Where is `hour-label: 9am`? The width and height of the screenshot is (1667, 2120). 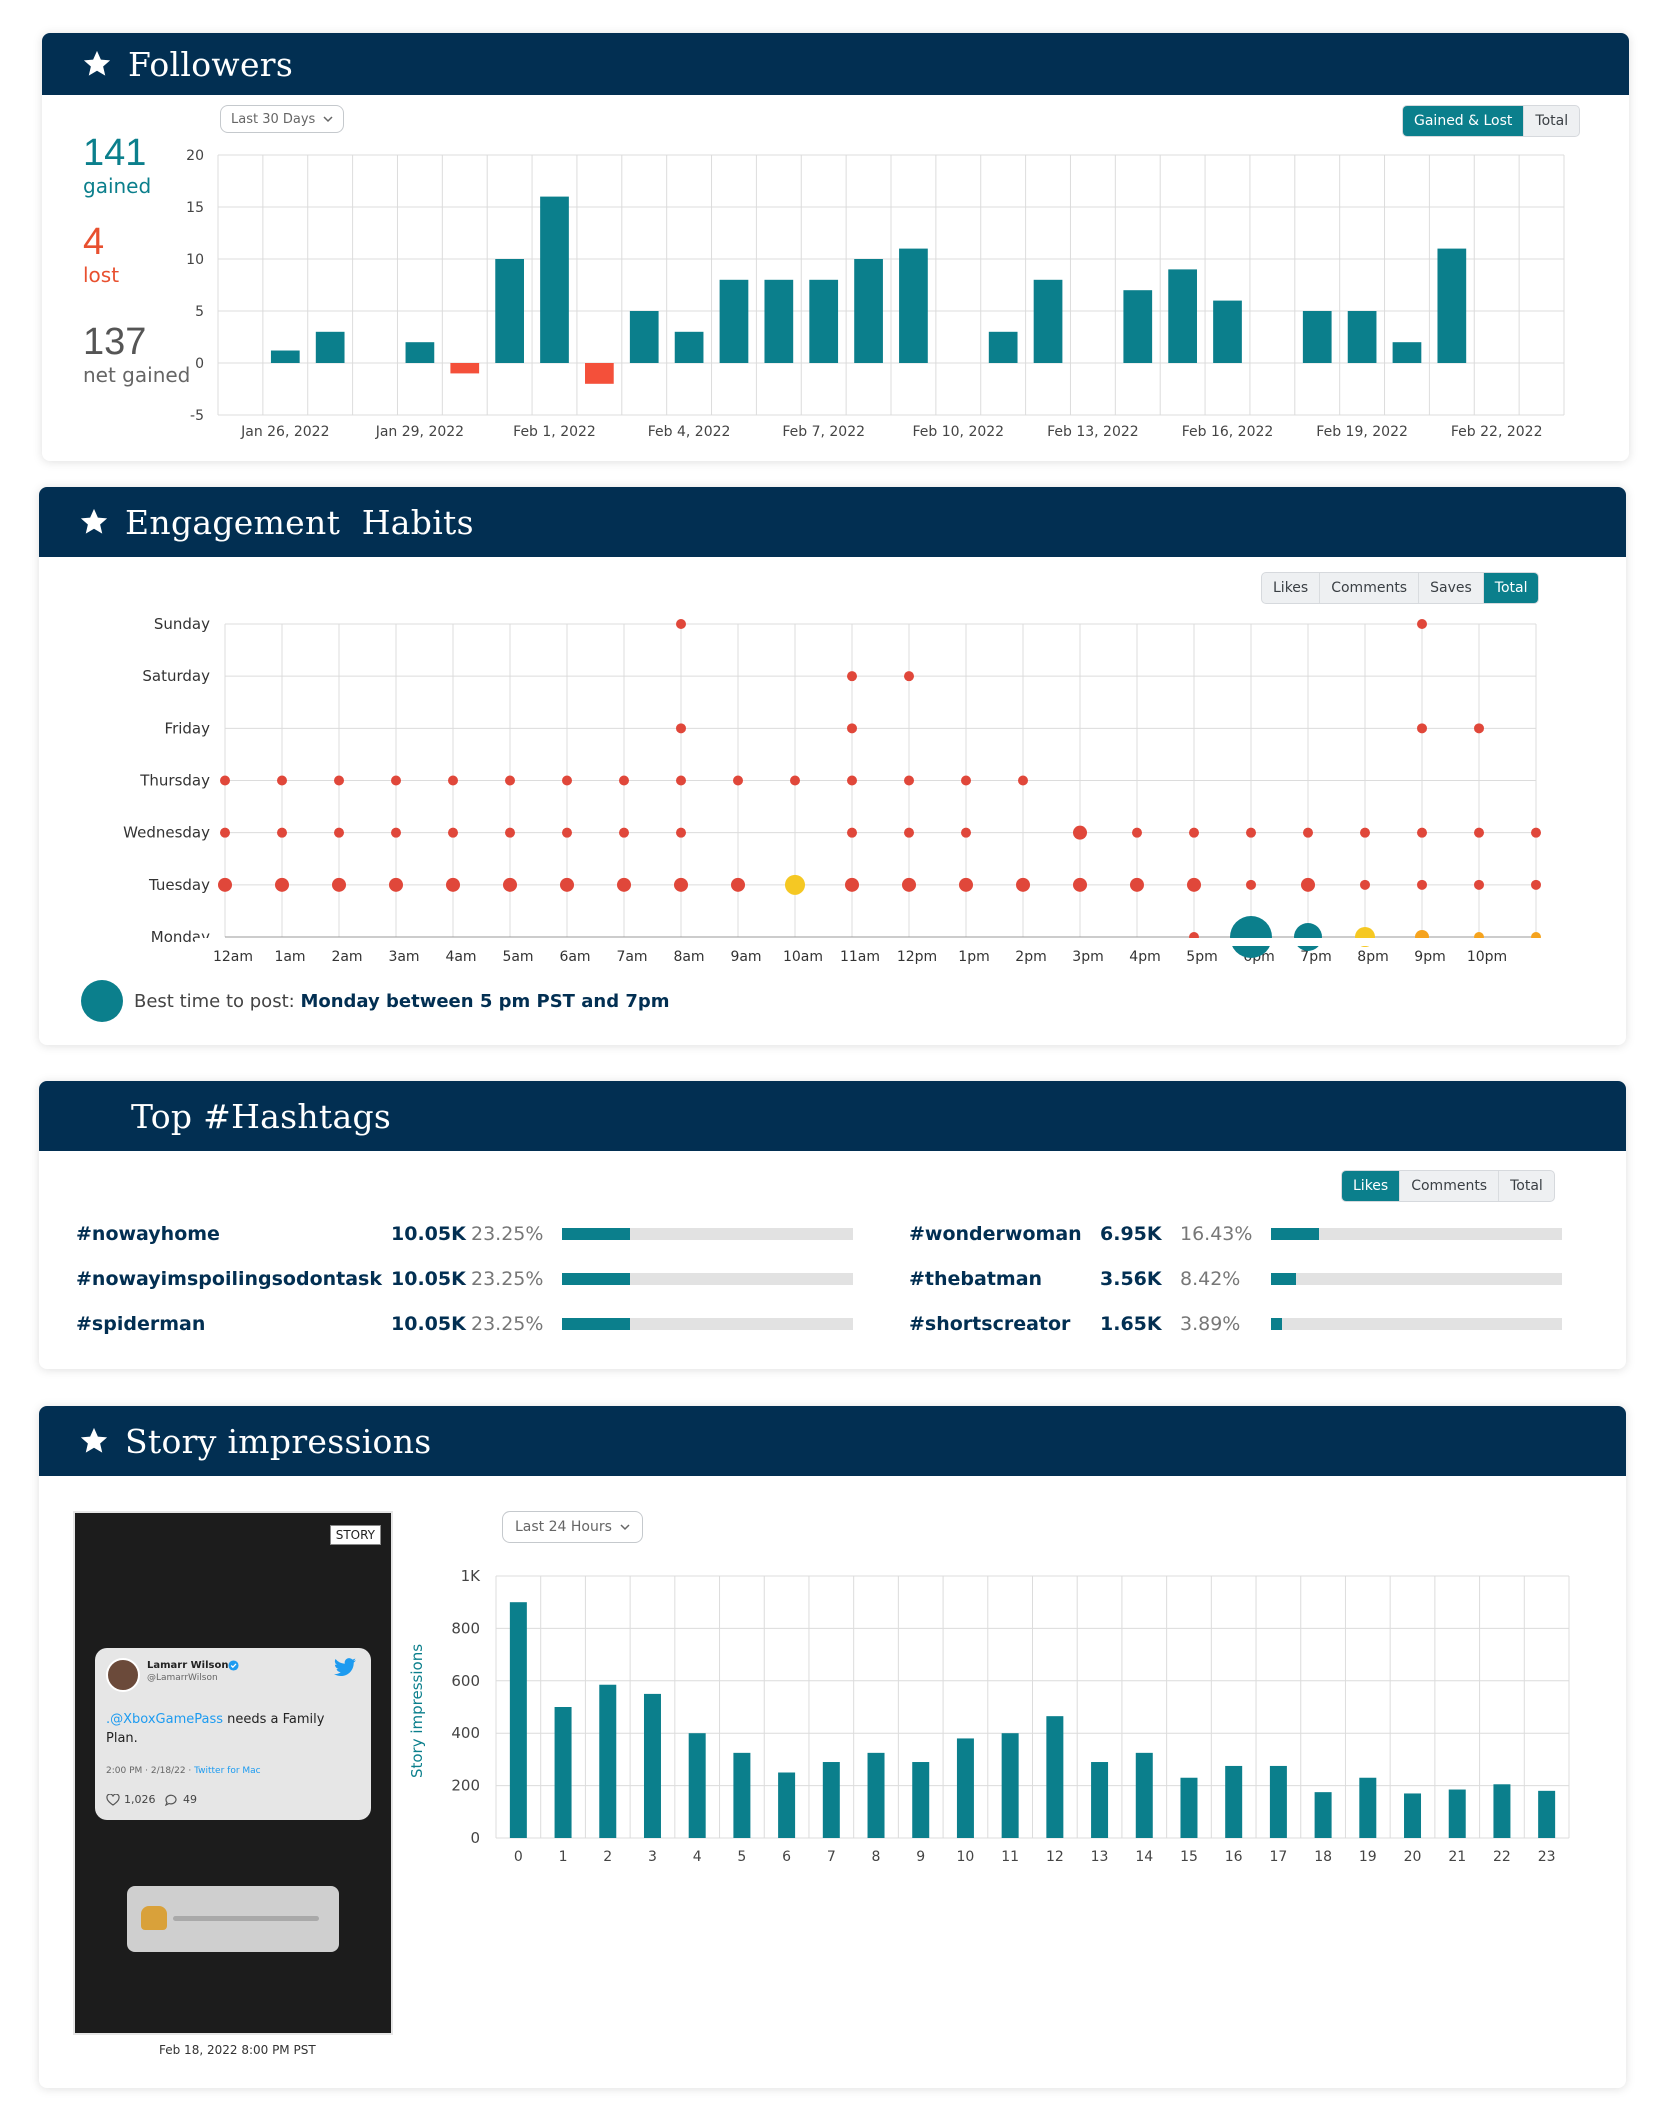
hour-label: 9am is located at coordinates (745, 957).